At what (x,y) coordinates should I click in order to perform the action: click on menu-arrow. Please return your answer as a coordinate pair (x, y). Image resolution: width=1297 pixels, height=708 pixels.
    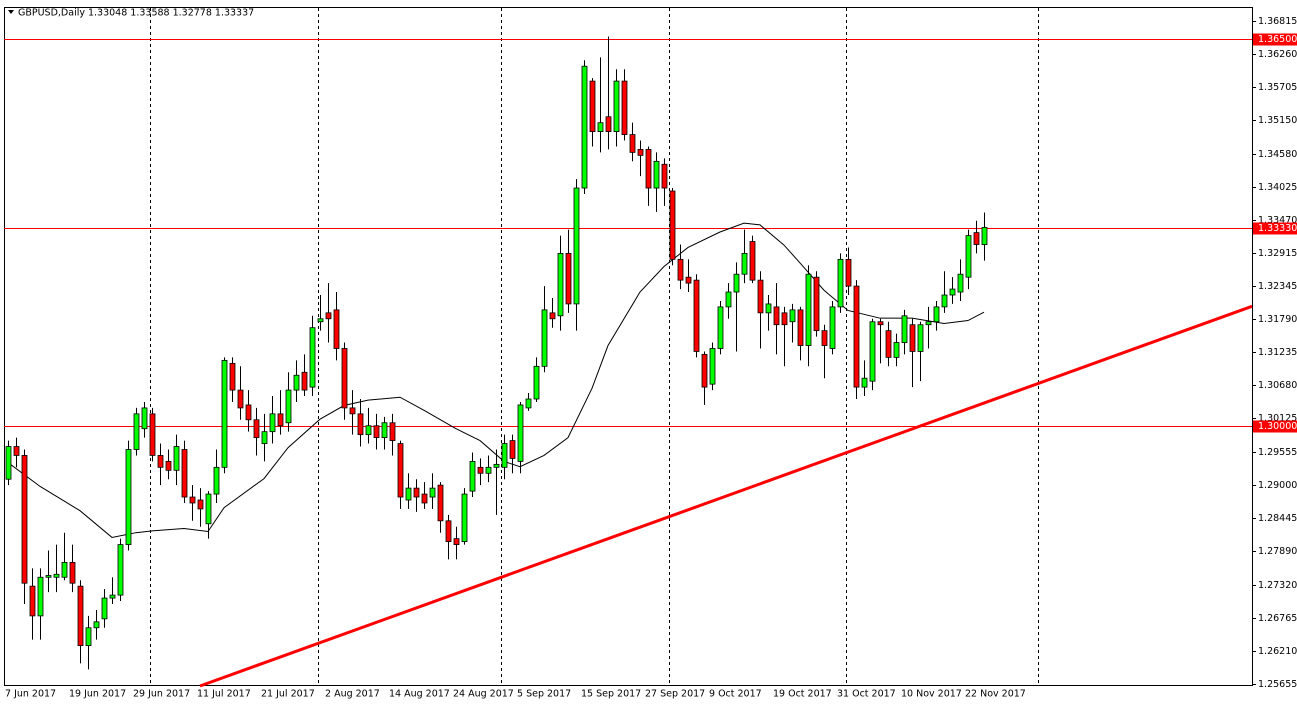
    Looking at the image, I should click on (11, 12).